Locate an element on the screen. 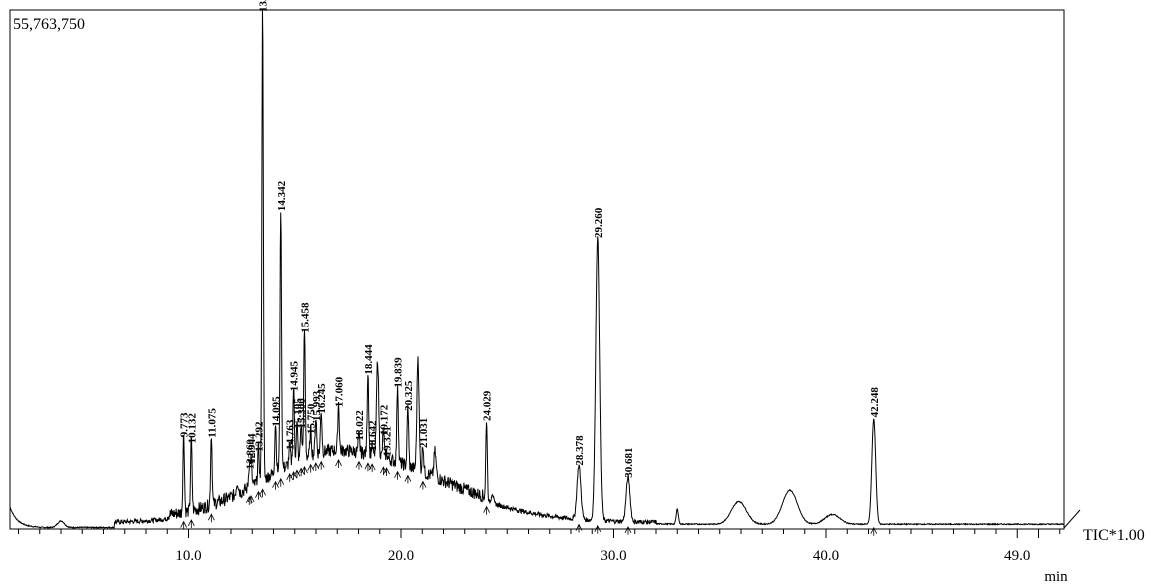 This screenshot has width=1156, height=585. peak-markers is located at coordinates (529, 497).